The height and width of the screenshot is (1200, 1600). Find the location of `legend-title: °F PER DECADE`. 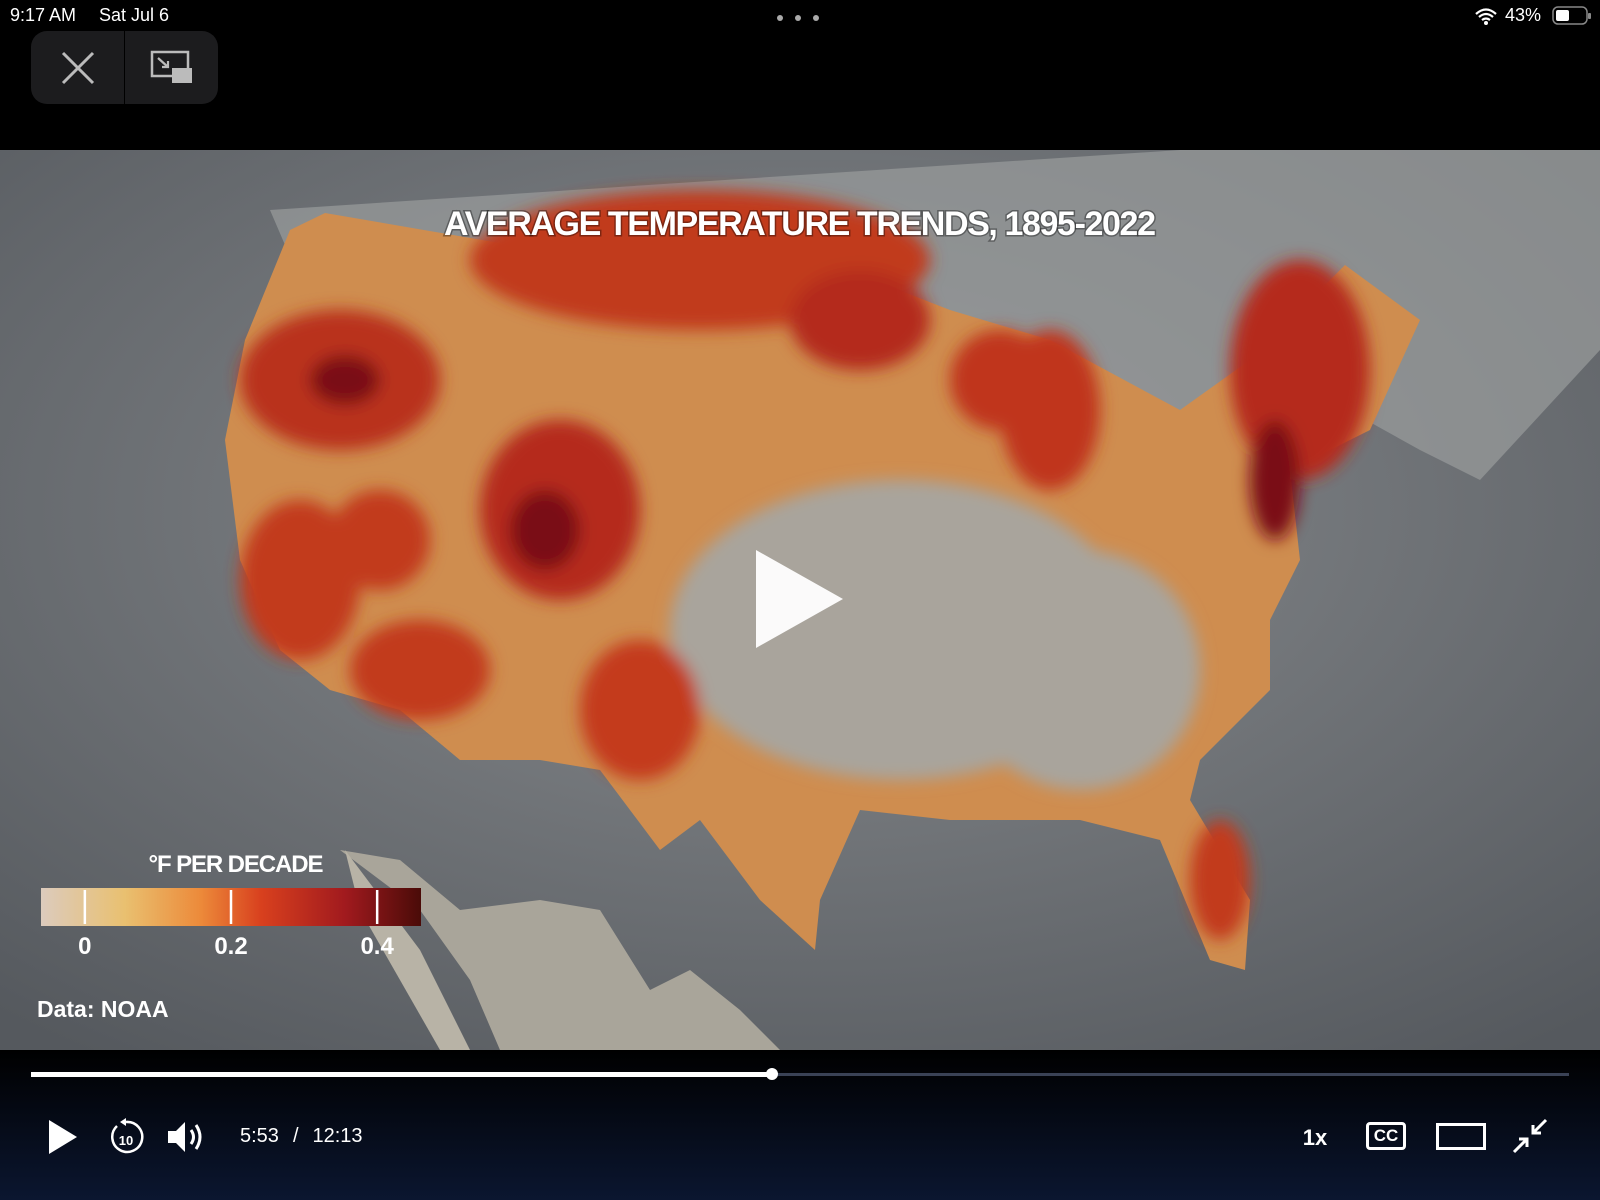

legend-title: °F PER DECADE is located at coordinates (236, 864).